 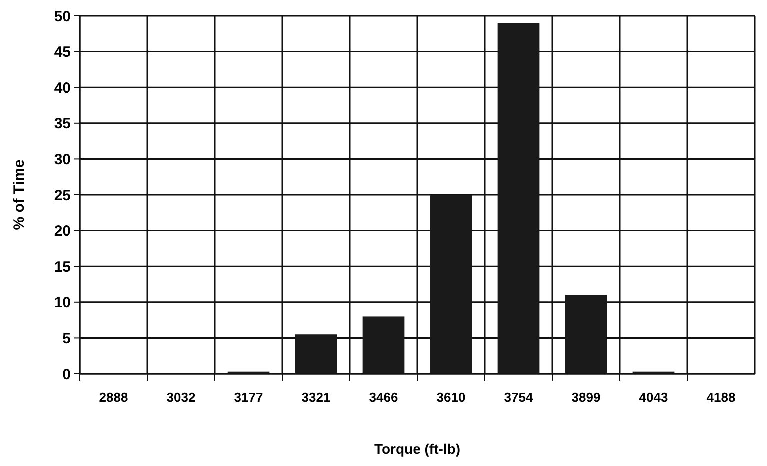 What do you see at coordinates (586, 397) in the screenshot?
I see `x-tick-label: 3899` at bounding box center [586, 397].